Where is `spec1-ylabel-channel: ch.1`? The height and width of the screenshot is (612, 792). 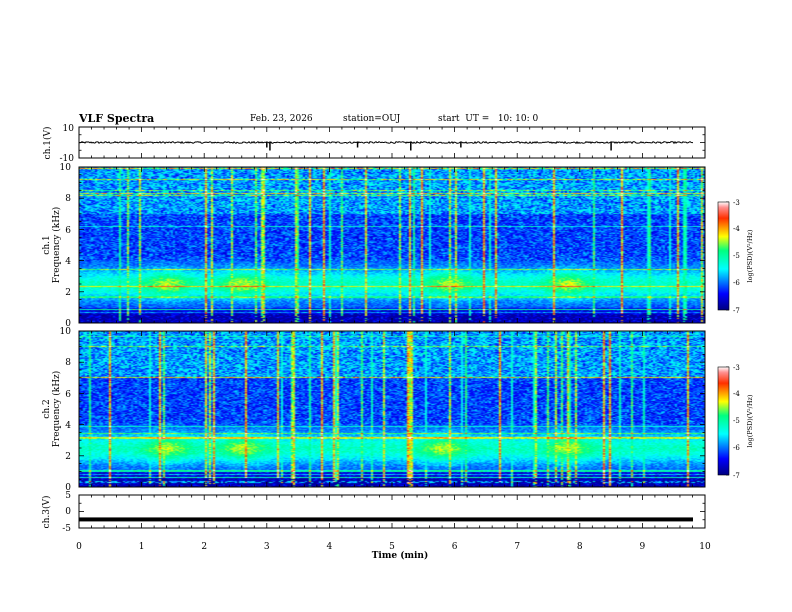
spec1-ylabel-channel: ch.1 is located at coordinates (47, 244).